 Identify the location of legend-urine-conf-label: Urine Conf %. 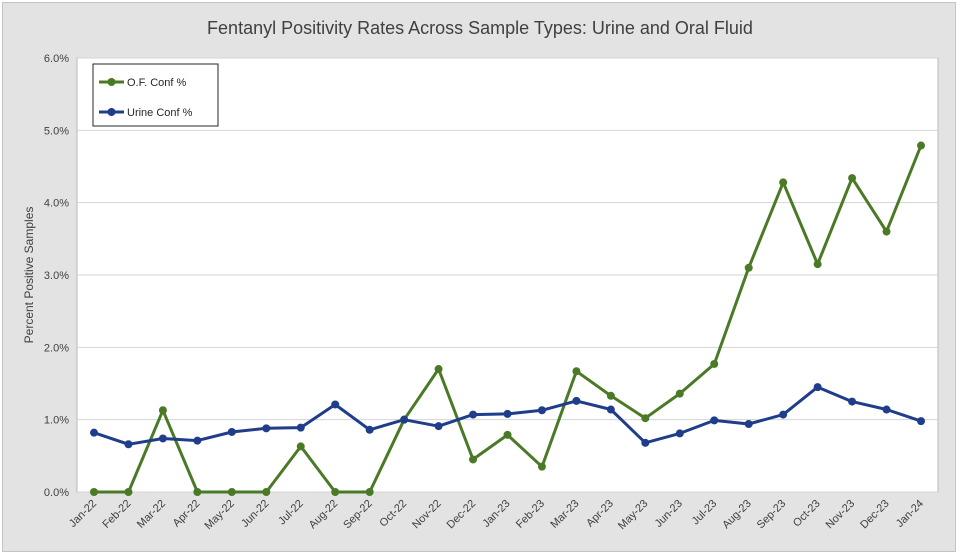
(160, 113).